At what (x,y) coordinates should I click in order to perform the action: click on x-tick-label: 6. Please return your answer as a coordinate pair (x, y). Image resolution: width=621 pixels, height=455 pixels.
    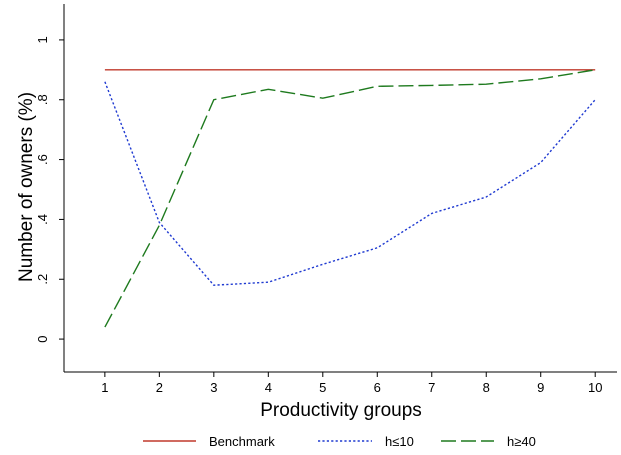
    Looking at the image, I should click on (377, 387).